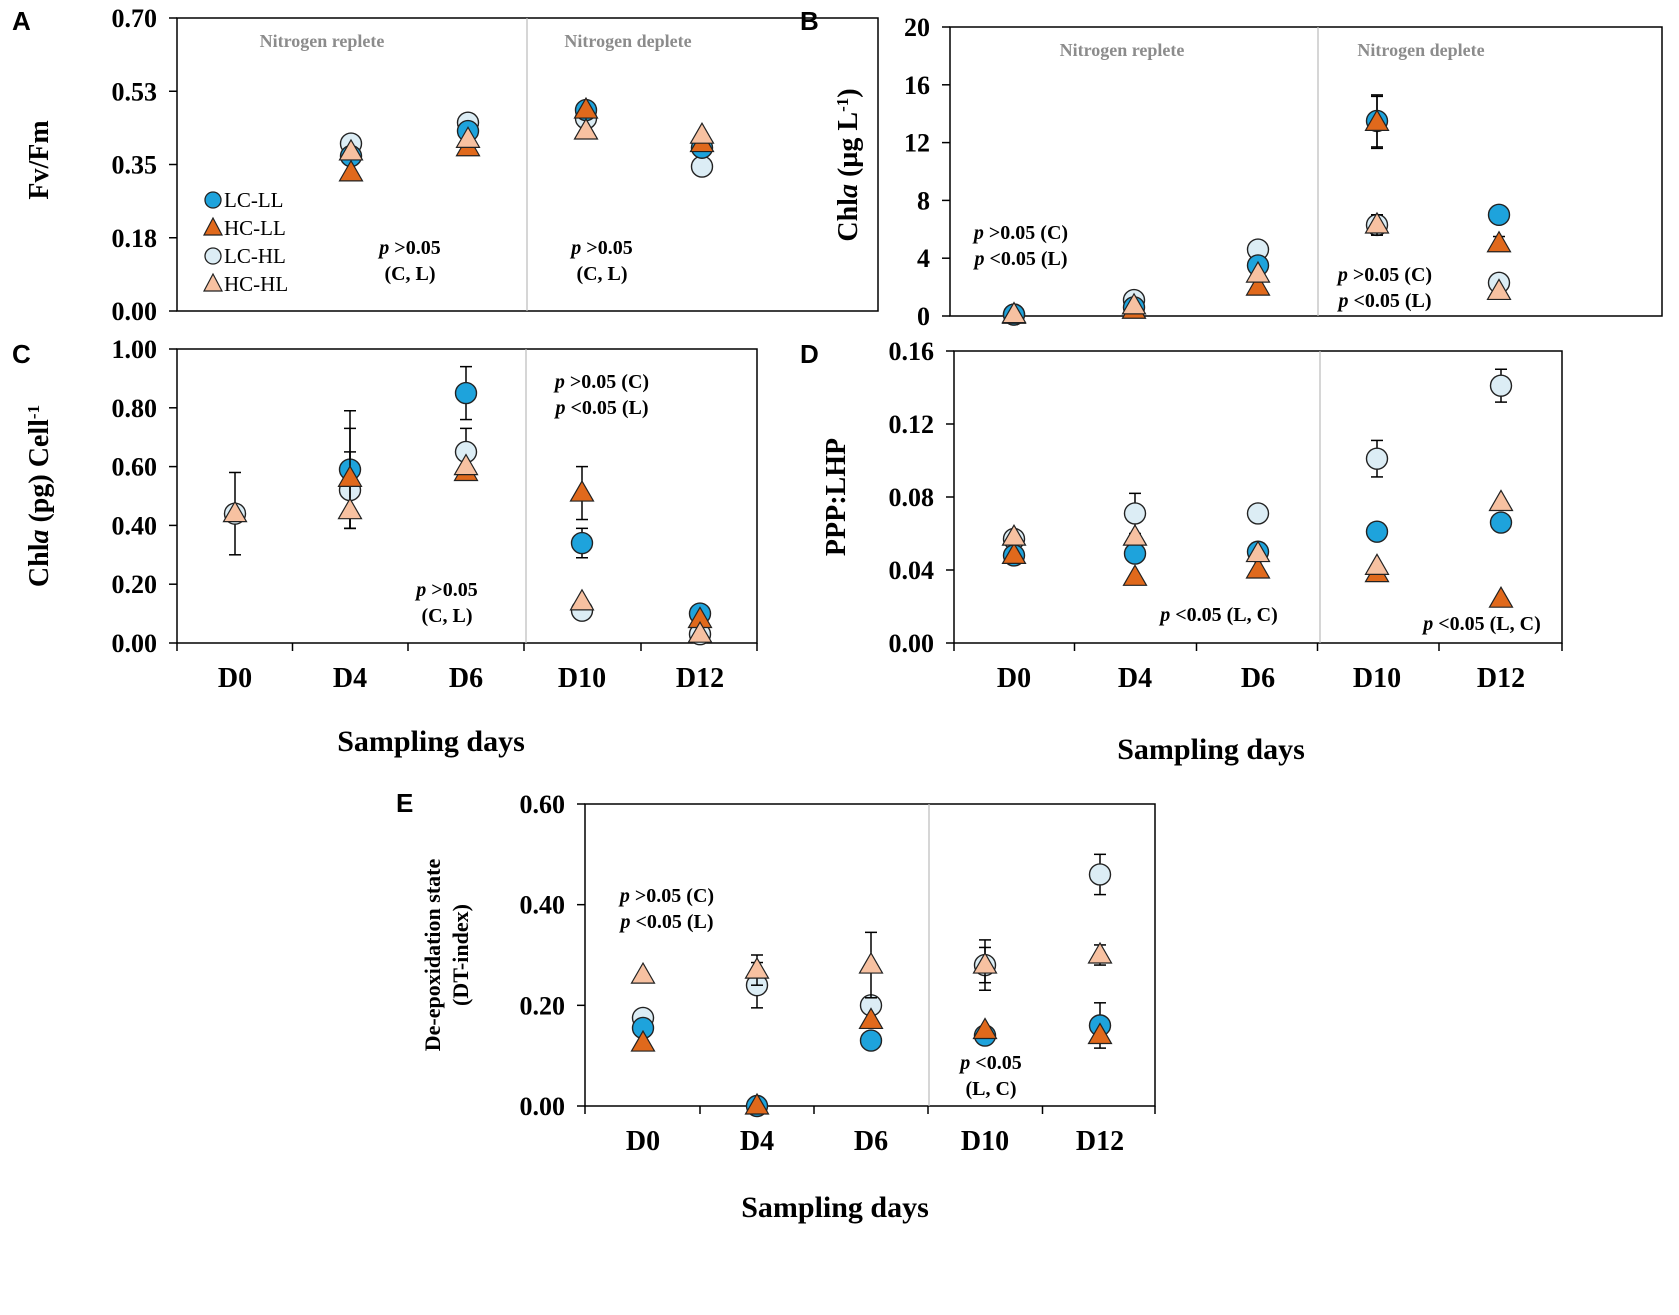 The width and height of the screenshot is (1679, 1315). Describe the element at coordinates (917, 143) in the screenshot. I see `y-tick-label: 12` at that location.